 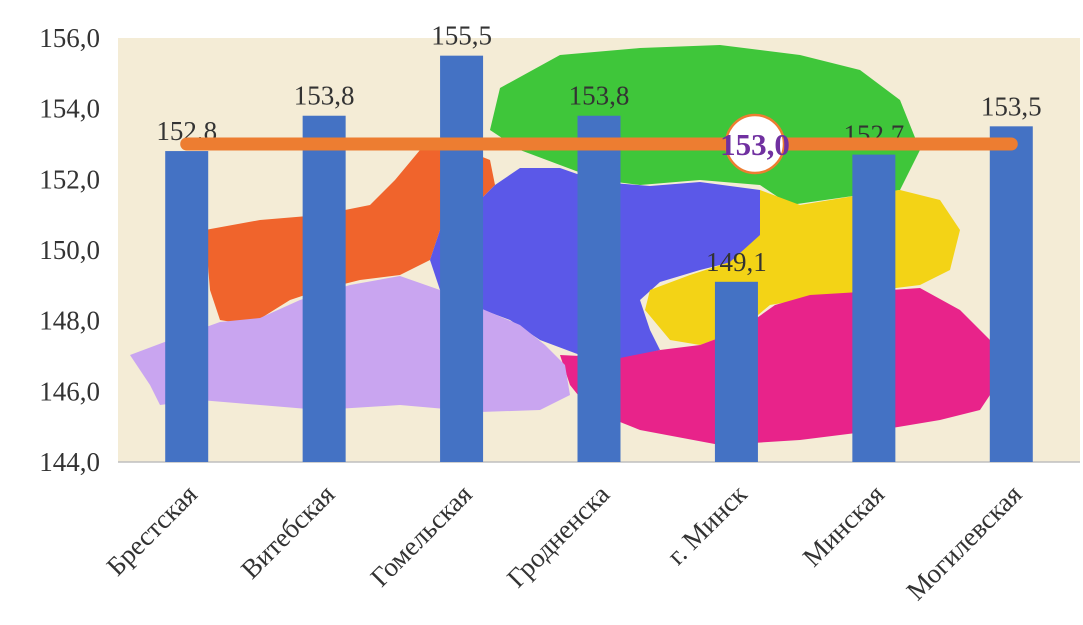 What do you see at coordinates (964, 542) in the screenshot?
I see `category-label: Могилевская` at bounding box center [964, 542].